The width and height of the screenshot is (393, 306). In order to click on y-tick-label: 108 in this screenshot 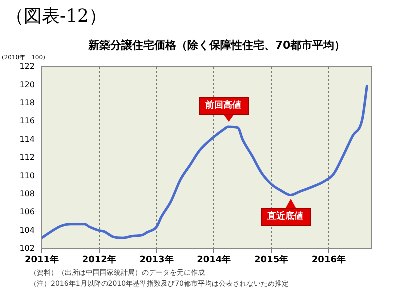, I will do `click(27, 193)`.